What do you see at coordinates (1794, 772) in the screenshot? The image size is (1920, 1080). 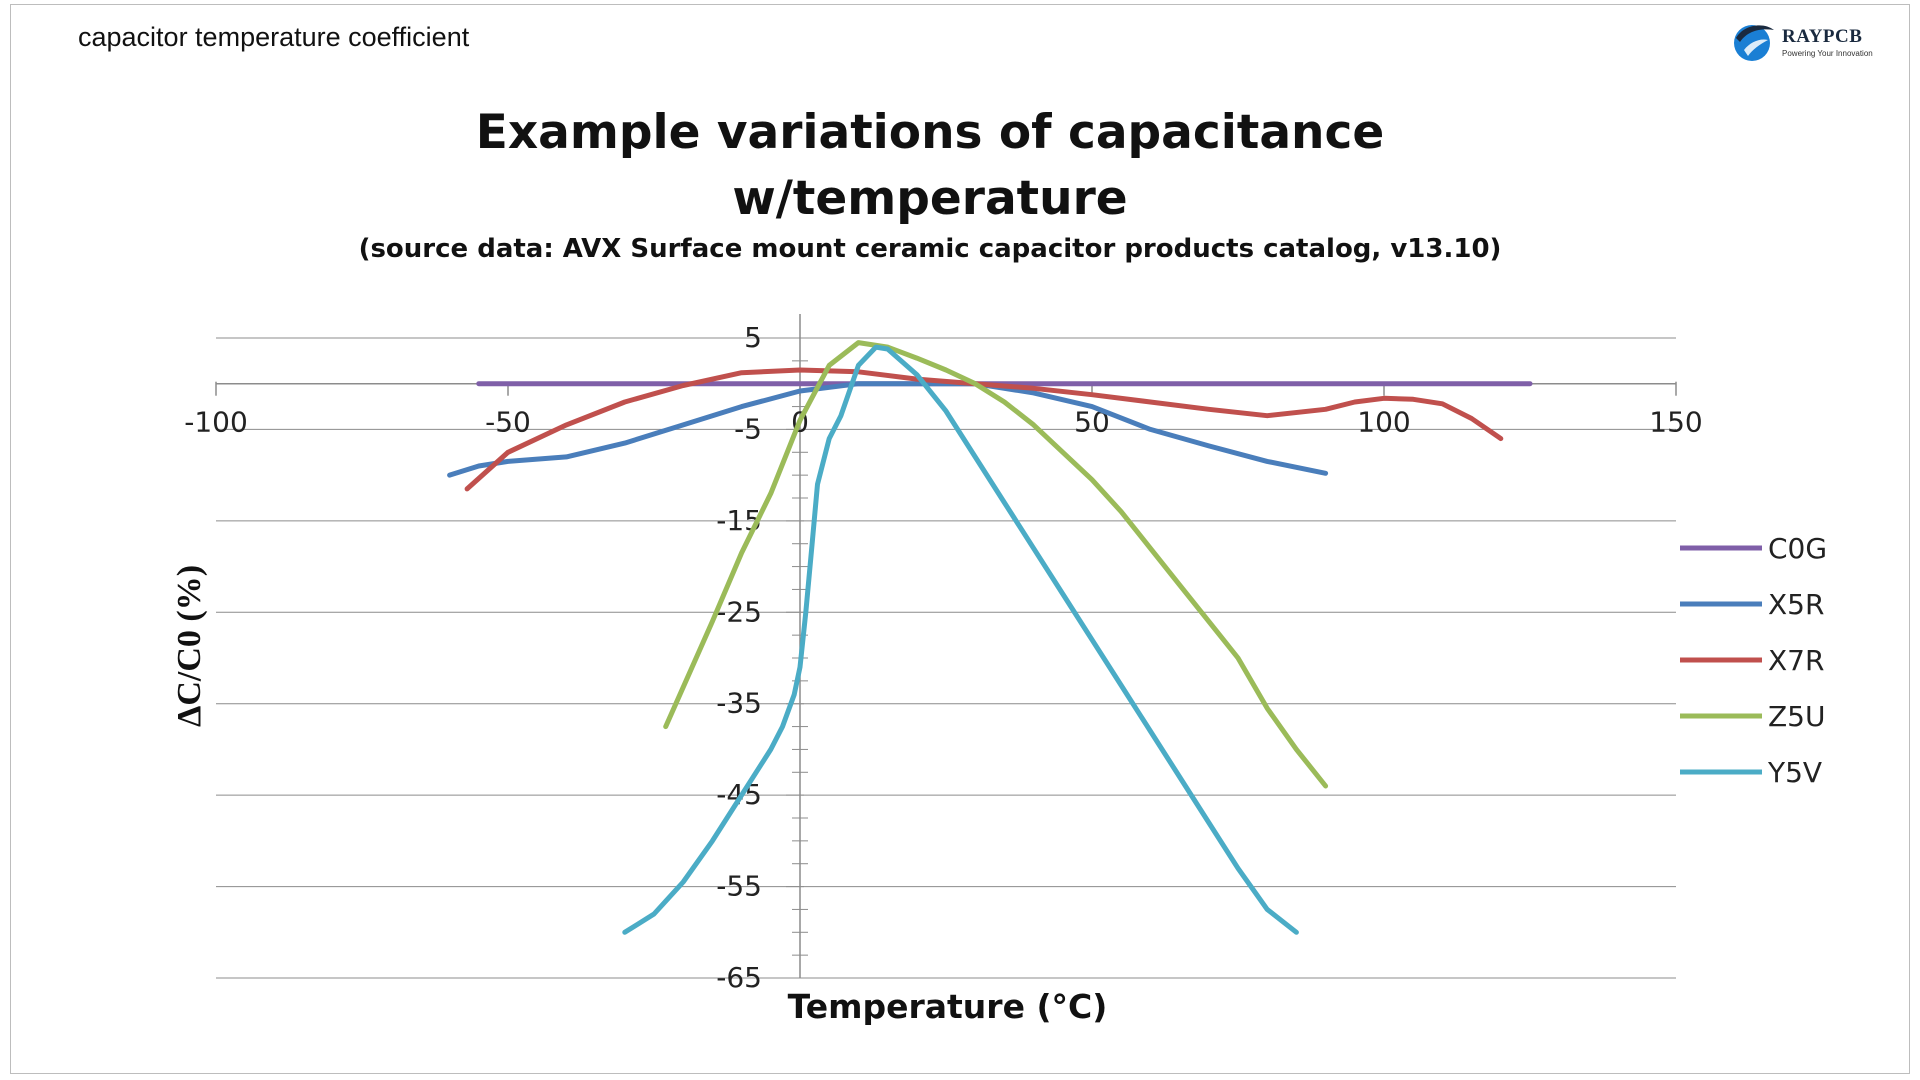 I see `legend-label-y5v: Y5V` at bounding box center [1794, 772].